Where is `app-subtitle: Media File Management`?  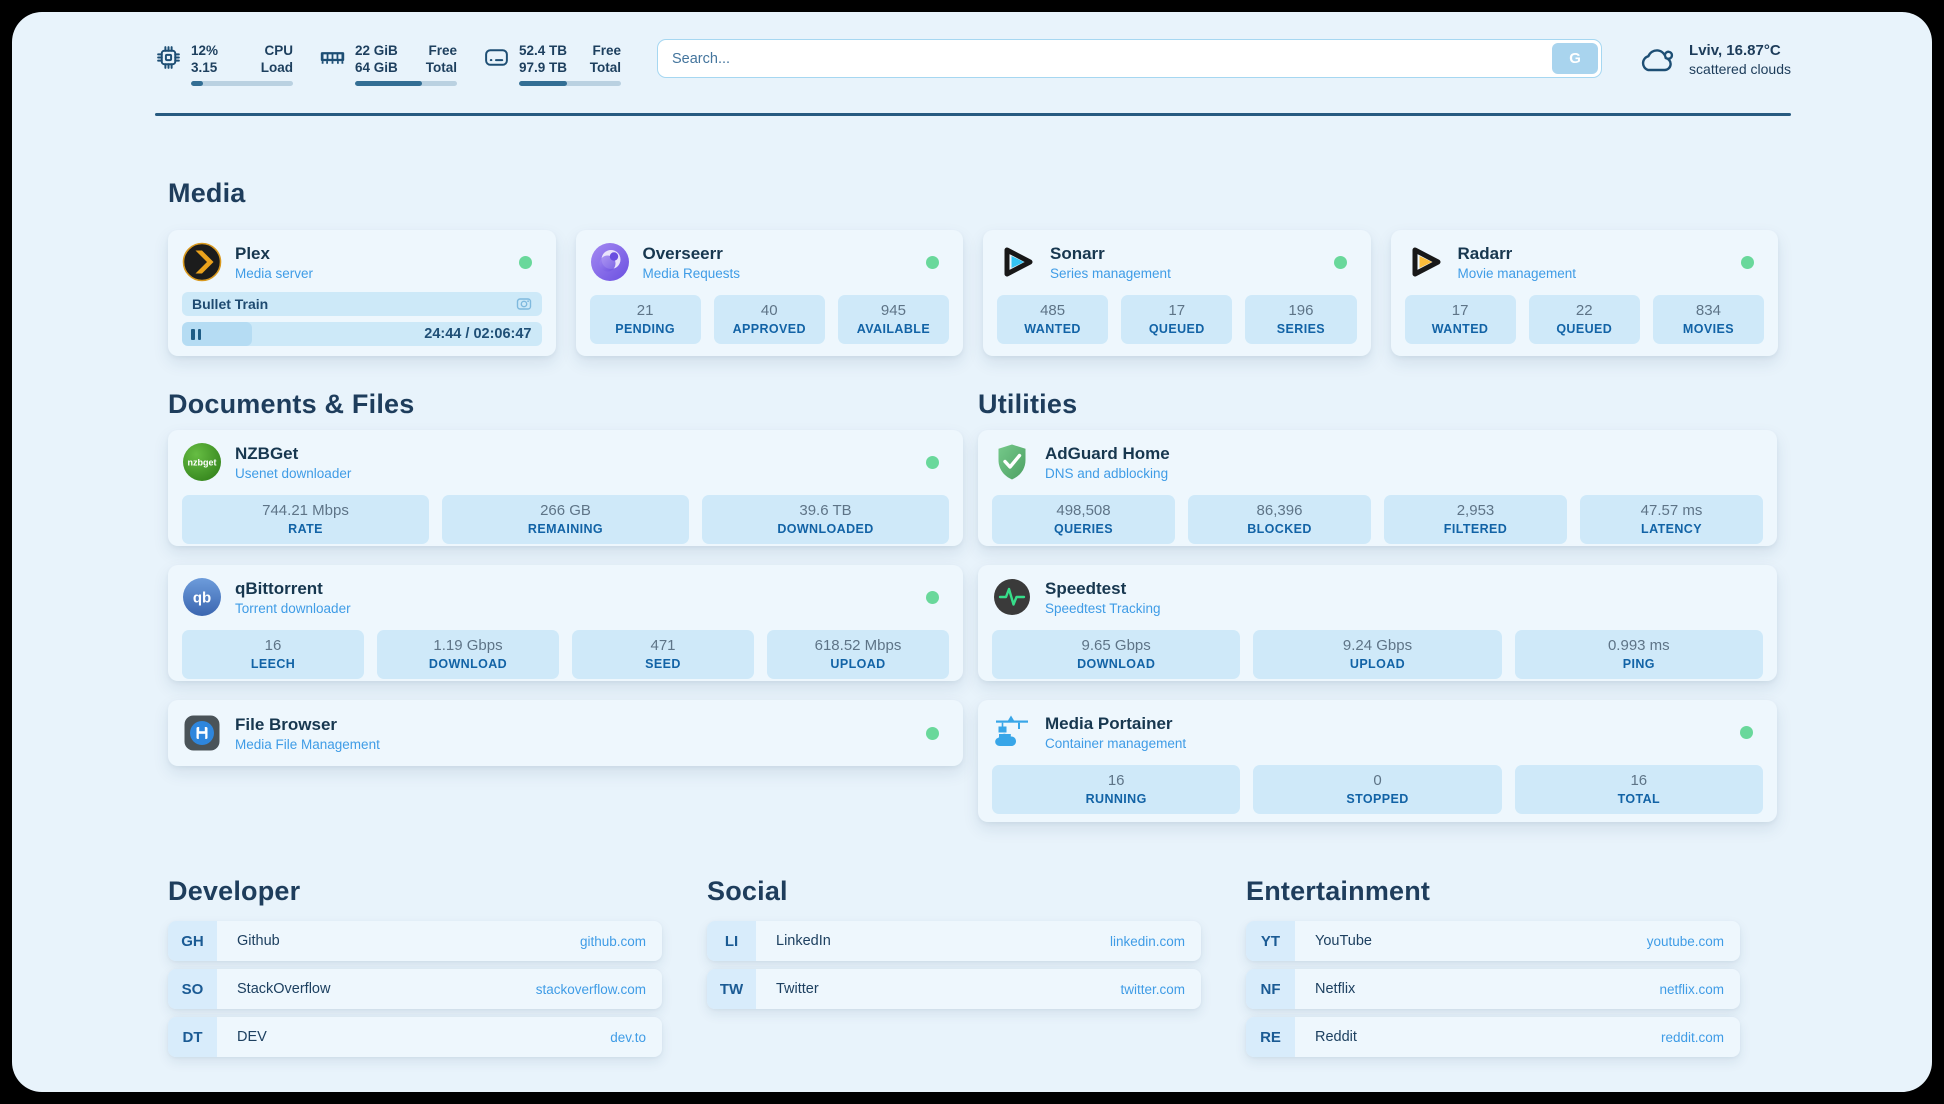
app-subtitle: Media File Management is located at coordinates (307, 744).